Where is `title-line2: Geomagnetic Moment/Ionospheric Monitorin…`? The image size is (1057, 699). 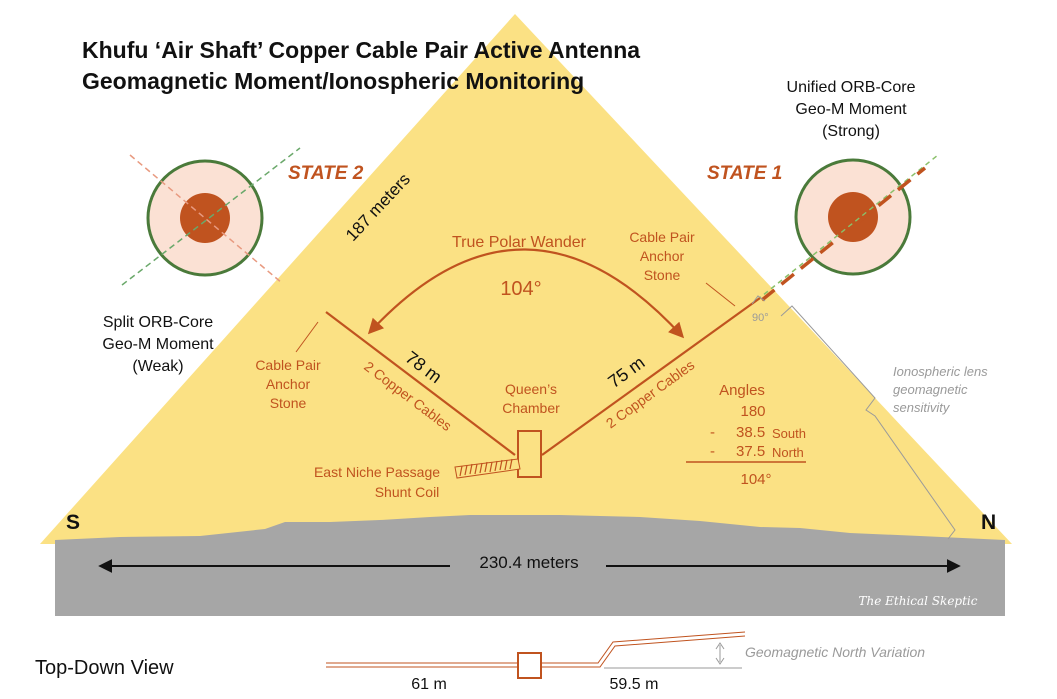
title-line2: Geomagnetic Moment/Ionospheric Monitorin… is located at coordinates (333, 81).